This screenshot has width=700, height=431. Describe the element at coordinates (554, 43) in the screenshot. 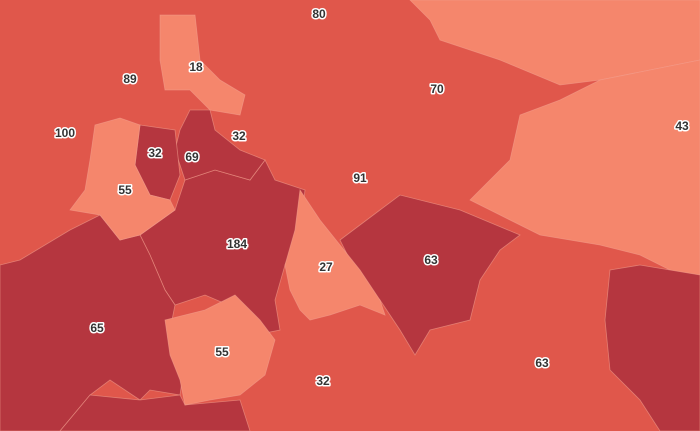

I see `region-top-right` at that location.